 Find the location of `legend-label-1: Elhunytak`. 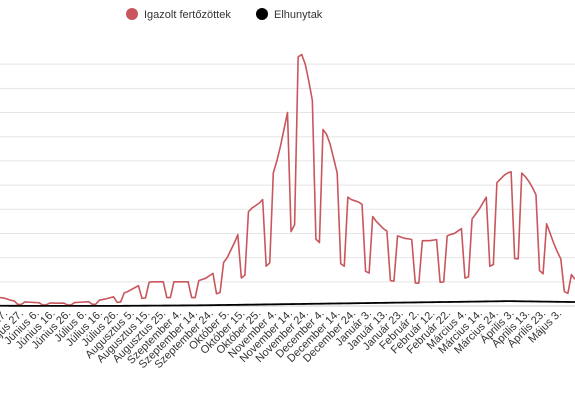

legend-label-1: Elhunytak is located at coordinates (298, 15).